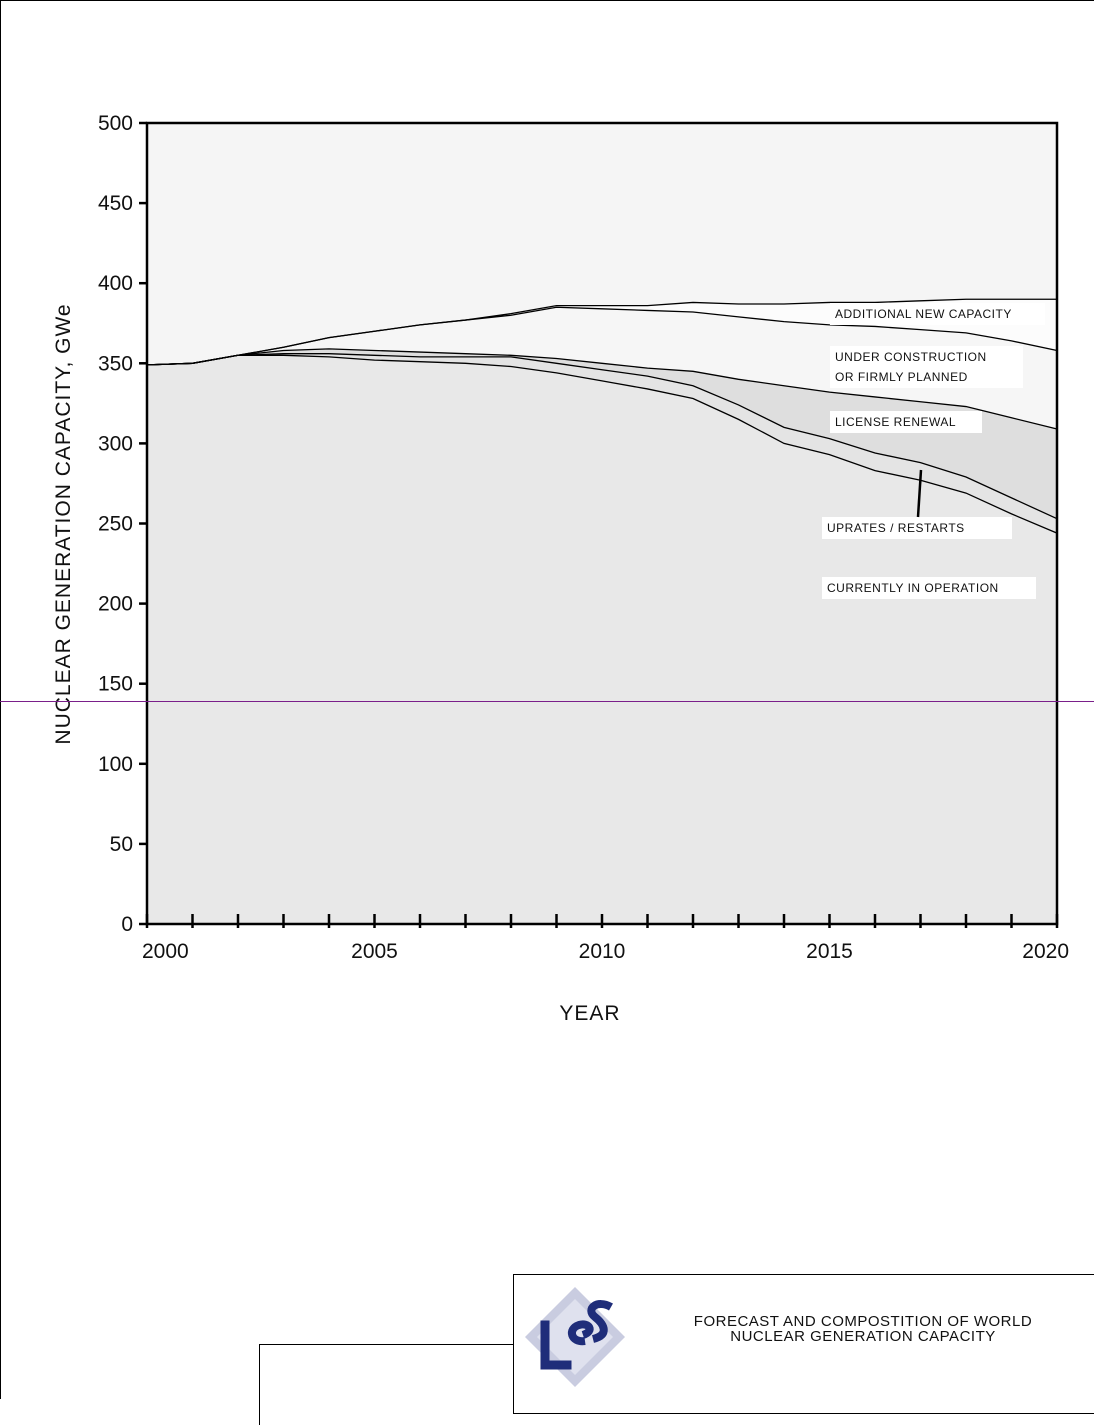 The image size is (1094, 1425). I want to click on y-tick-label: 400, so click(115, 283).